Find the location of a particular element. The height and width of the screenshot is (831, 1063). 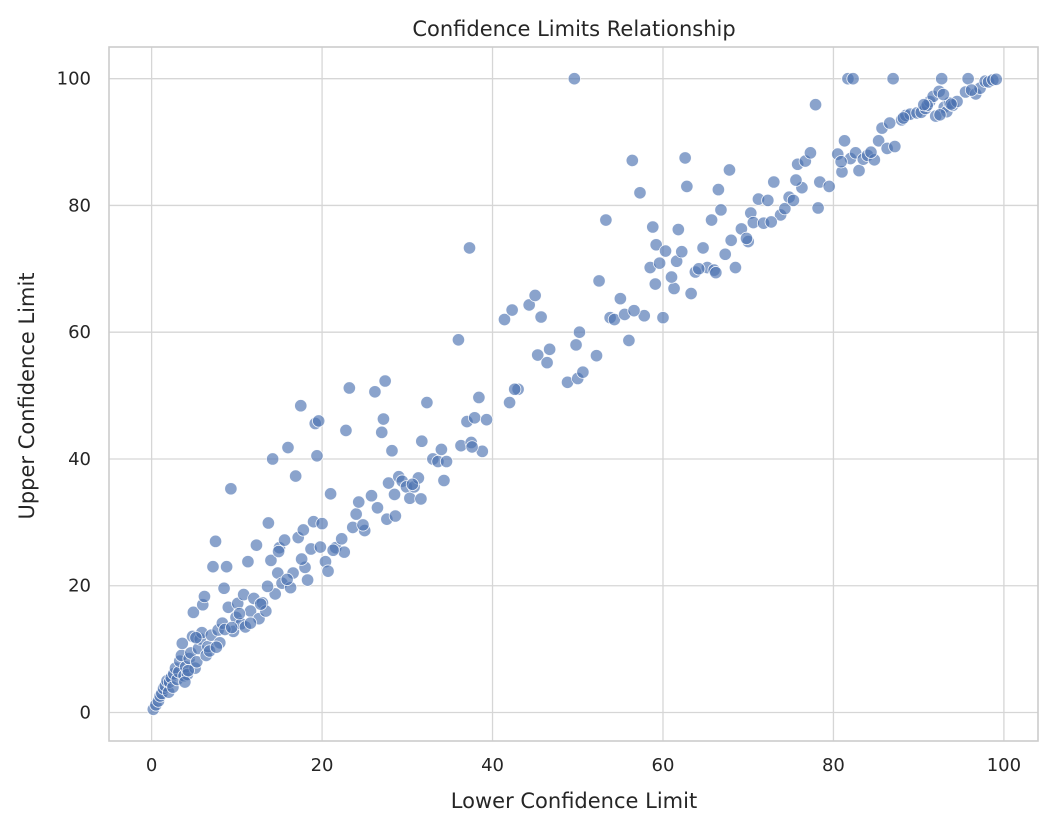

y-tick-label: 60 is located at coordinates (79, 332).